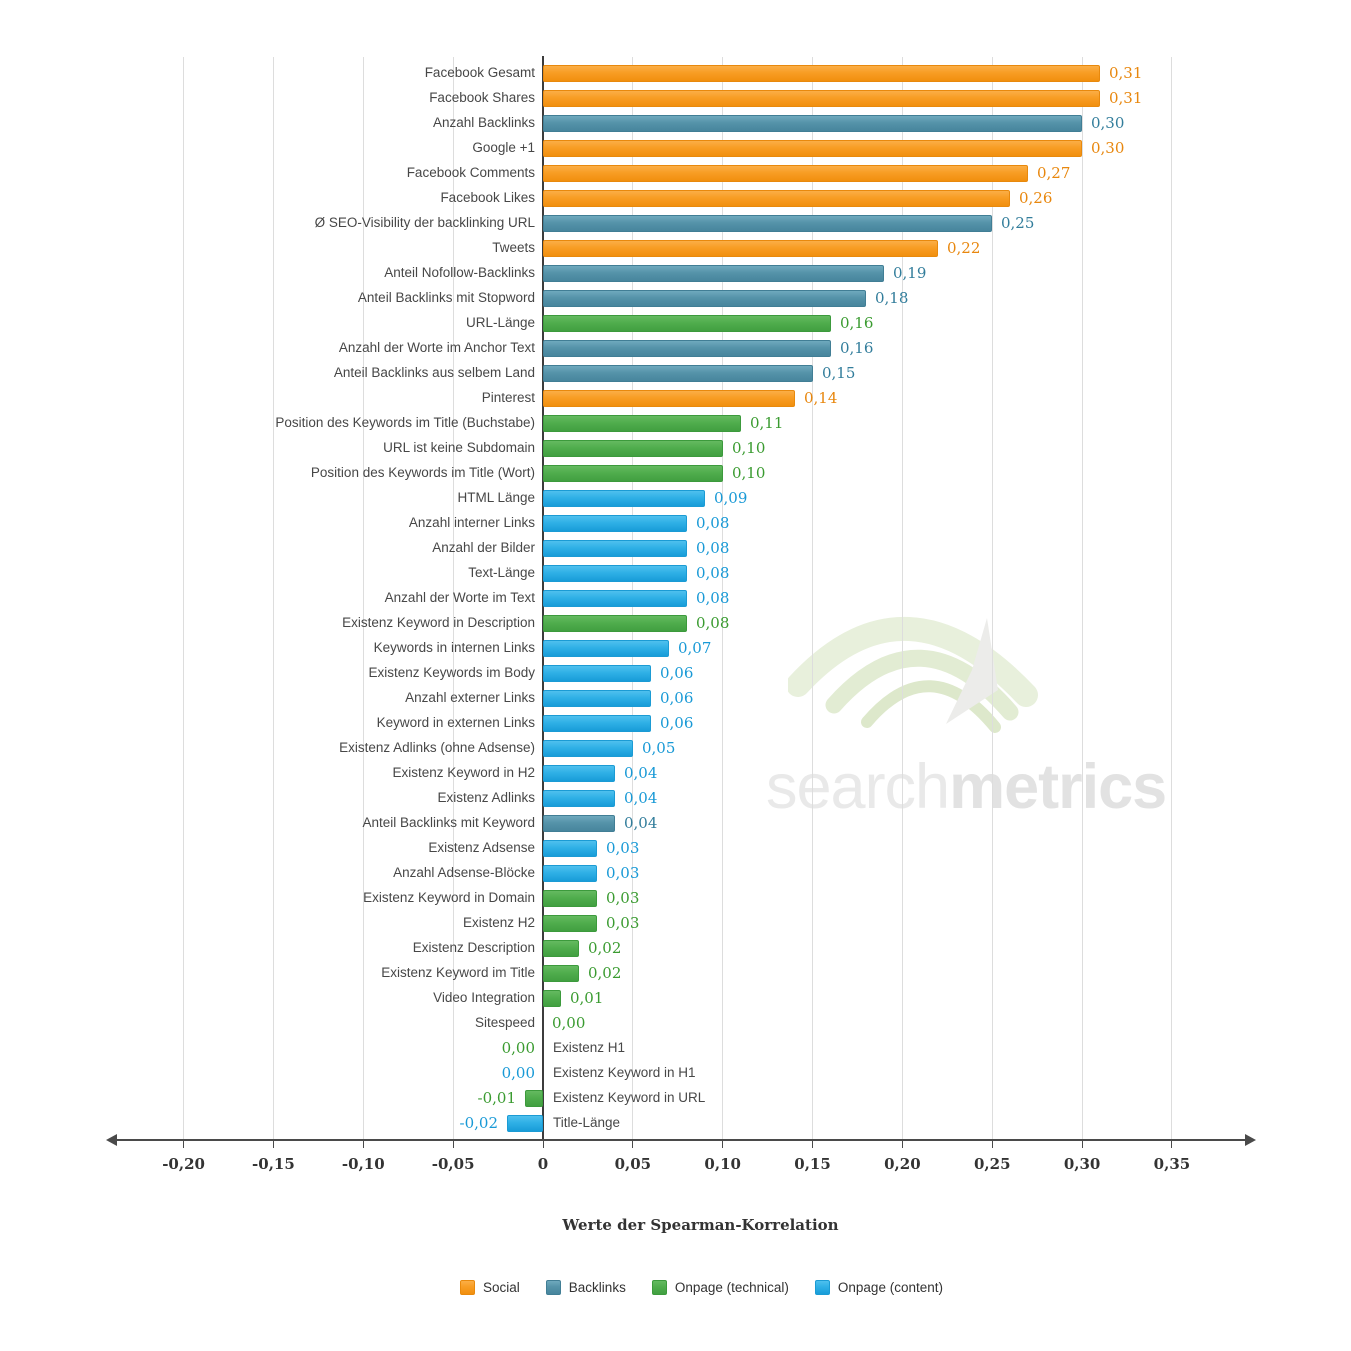  I want to click on bar-label: Ø SEO-Visibility der backlinking URL, so click(424, 222).